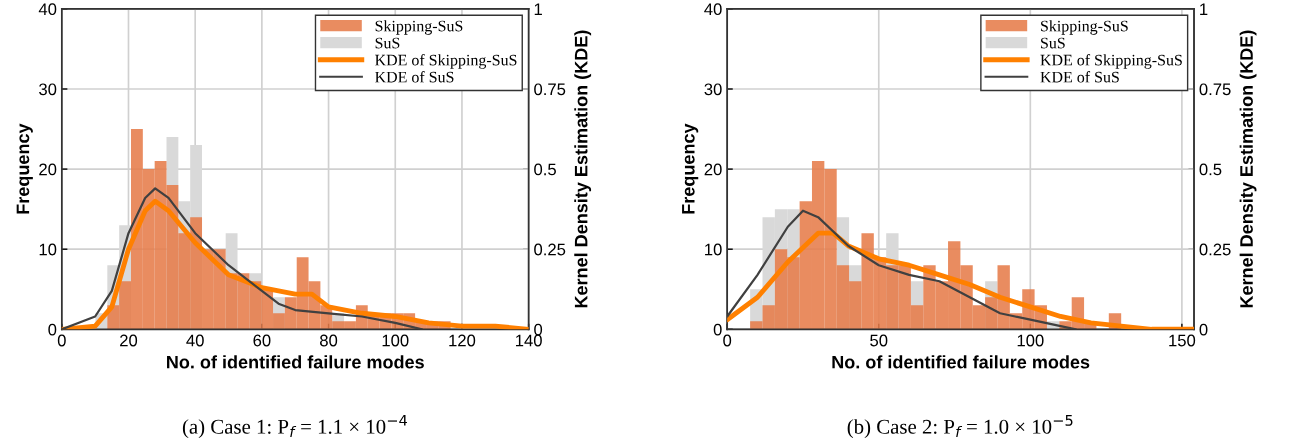  What do you see at coordinates (879, 340) in the screenshot?
I see `x-tick-label: 50` at bounding box center [879, 340].